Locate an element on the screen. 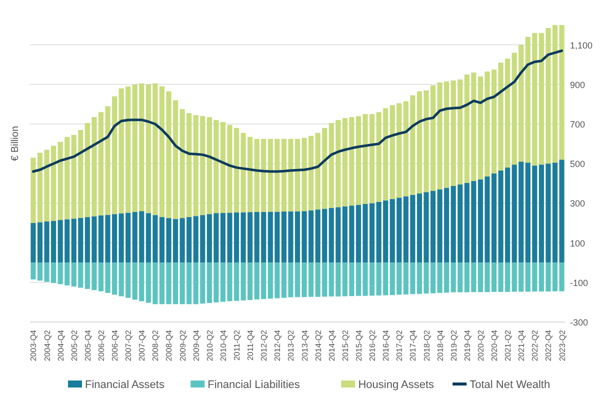  y-tick-label: -100 is located at coordinates (579, 283).